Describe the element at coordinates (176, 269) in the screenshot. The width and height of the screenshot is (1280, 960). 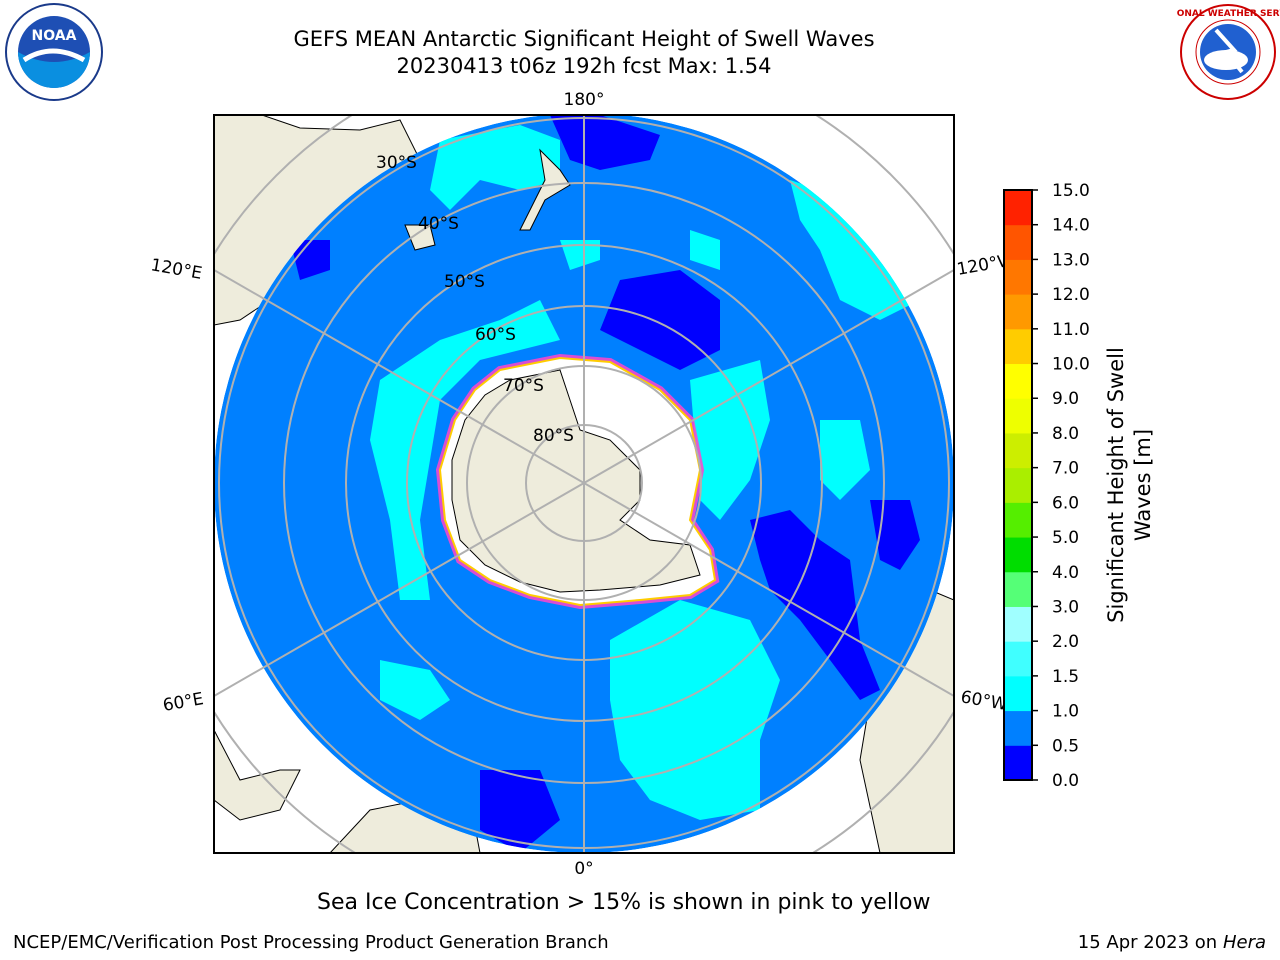
I see `lon-label-120e: 120°E` at that location.